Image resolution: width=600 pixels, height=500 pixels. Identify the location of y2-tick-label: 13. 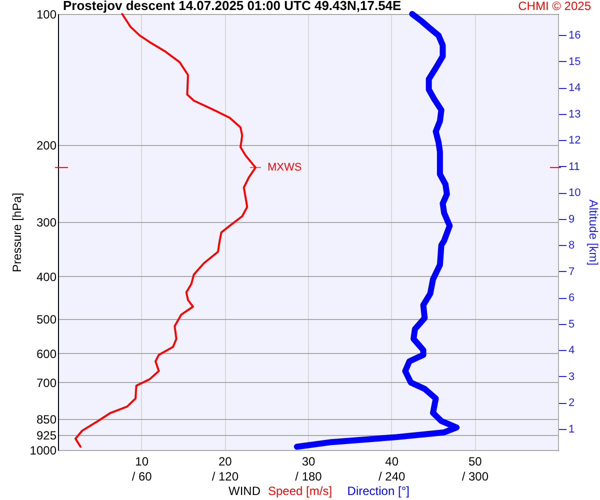
(574, 114).